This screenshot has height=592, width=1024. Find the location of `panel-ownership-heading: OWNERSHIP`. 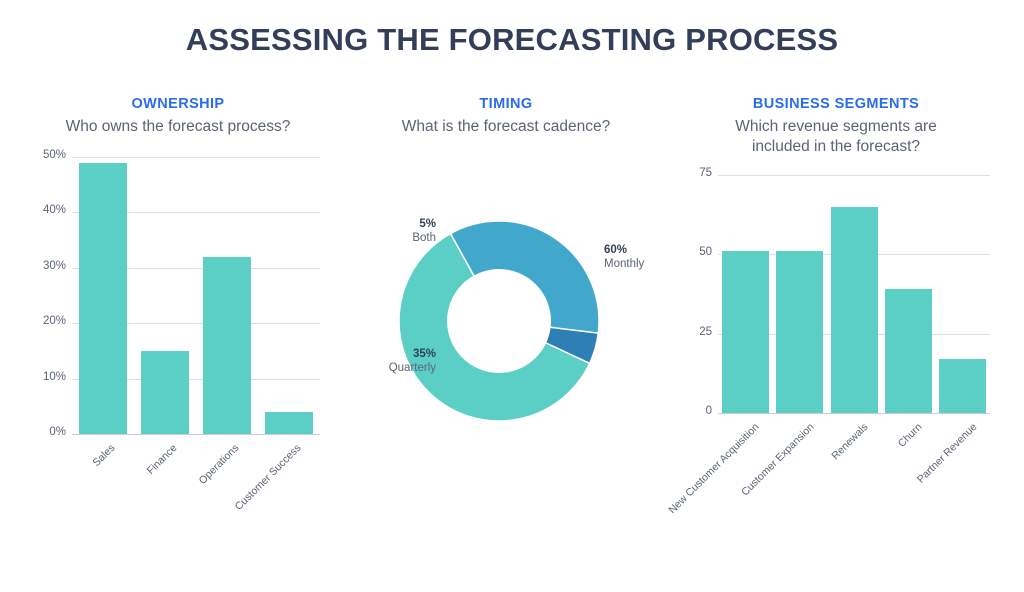

panel-ownership-heading: OWNERSHIP is located at coordinates (178, 104).